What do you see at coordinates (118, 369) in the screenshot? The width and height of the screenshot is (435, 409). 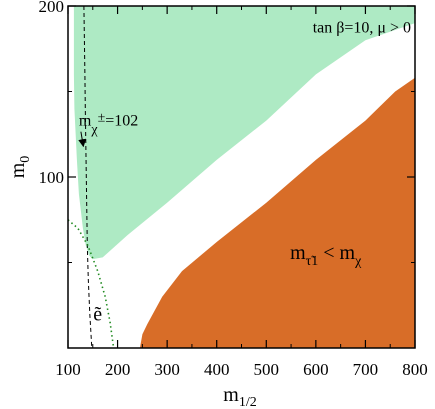 I see `x-tick-label: 200` at bounding box center [118, 369].